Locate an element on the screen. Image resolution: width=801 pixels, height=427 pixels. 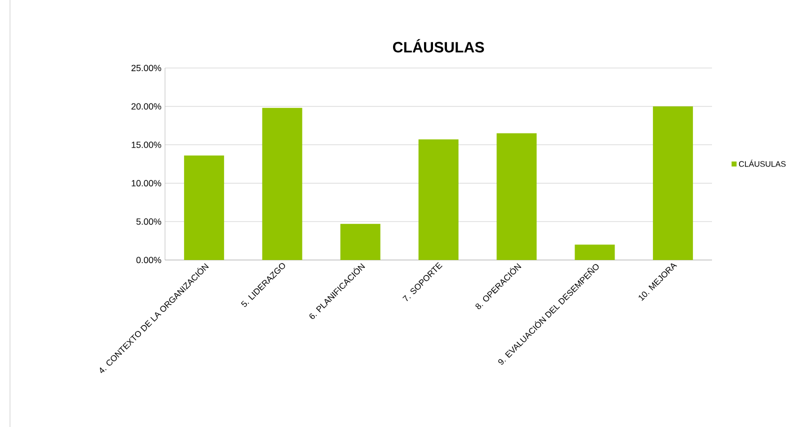
y-tick-label: 15.00% is located at coordinates (147, 145).